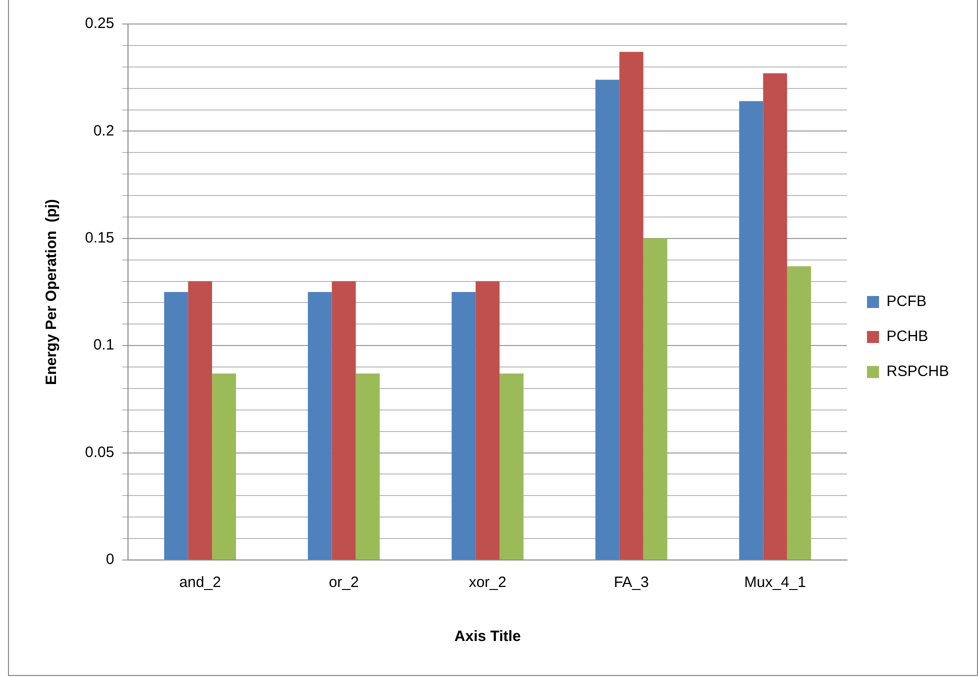 This screenshot has height=677, width=978. I want to click on x-tick-label: or_2, so click(343, 583).